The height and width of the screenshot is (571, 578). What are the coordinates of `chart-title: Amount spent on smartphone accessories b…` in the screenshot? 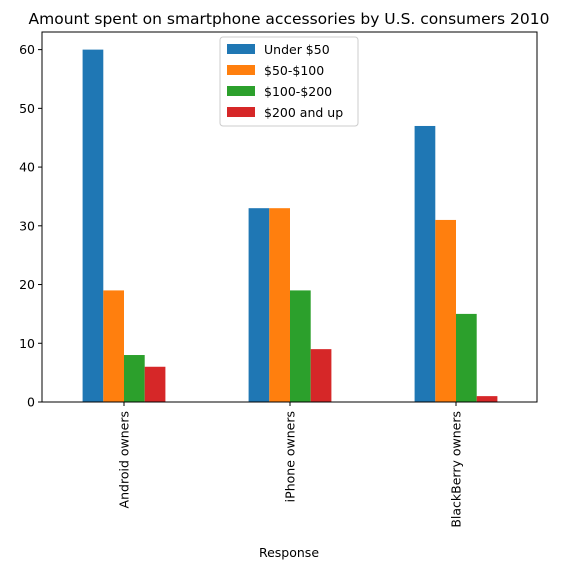 It's located at (289, 19).